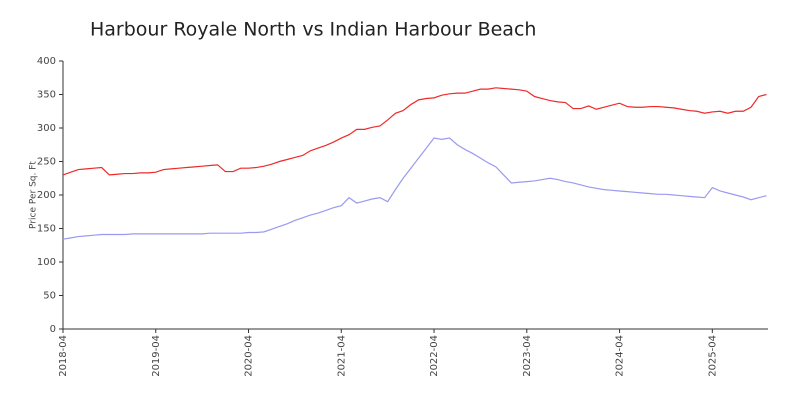  Describe the element at coordinates (49, 296) in the screenshot. I see `y-tick-label: 50` at that location.